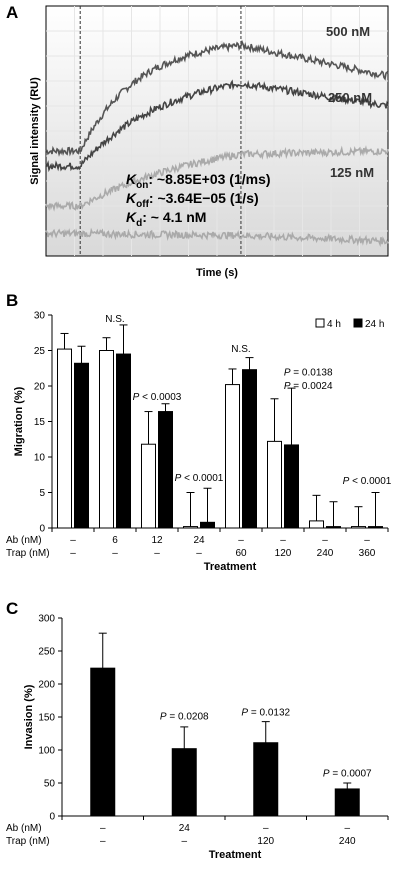  Describe the element at coordinates (46, 652) in the screenshot. I see `y-tick-label: 250` at that location.